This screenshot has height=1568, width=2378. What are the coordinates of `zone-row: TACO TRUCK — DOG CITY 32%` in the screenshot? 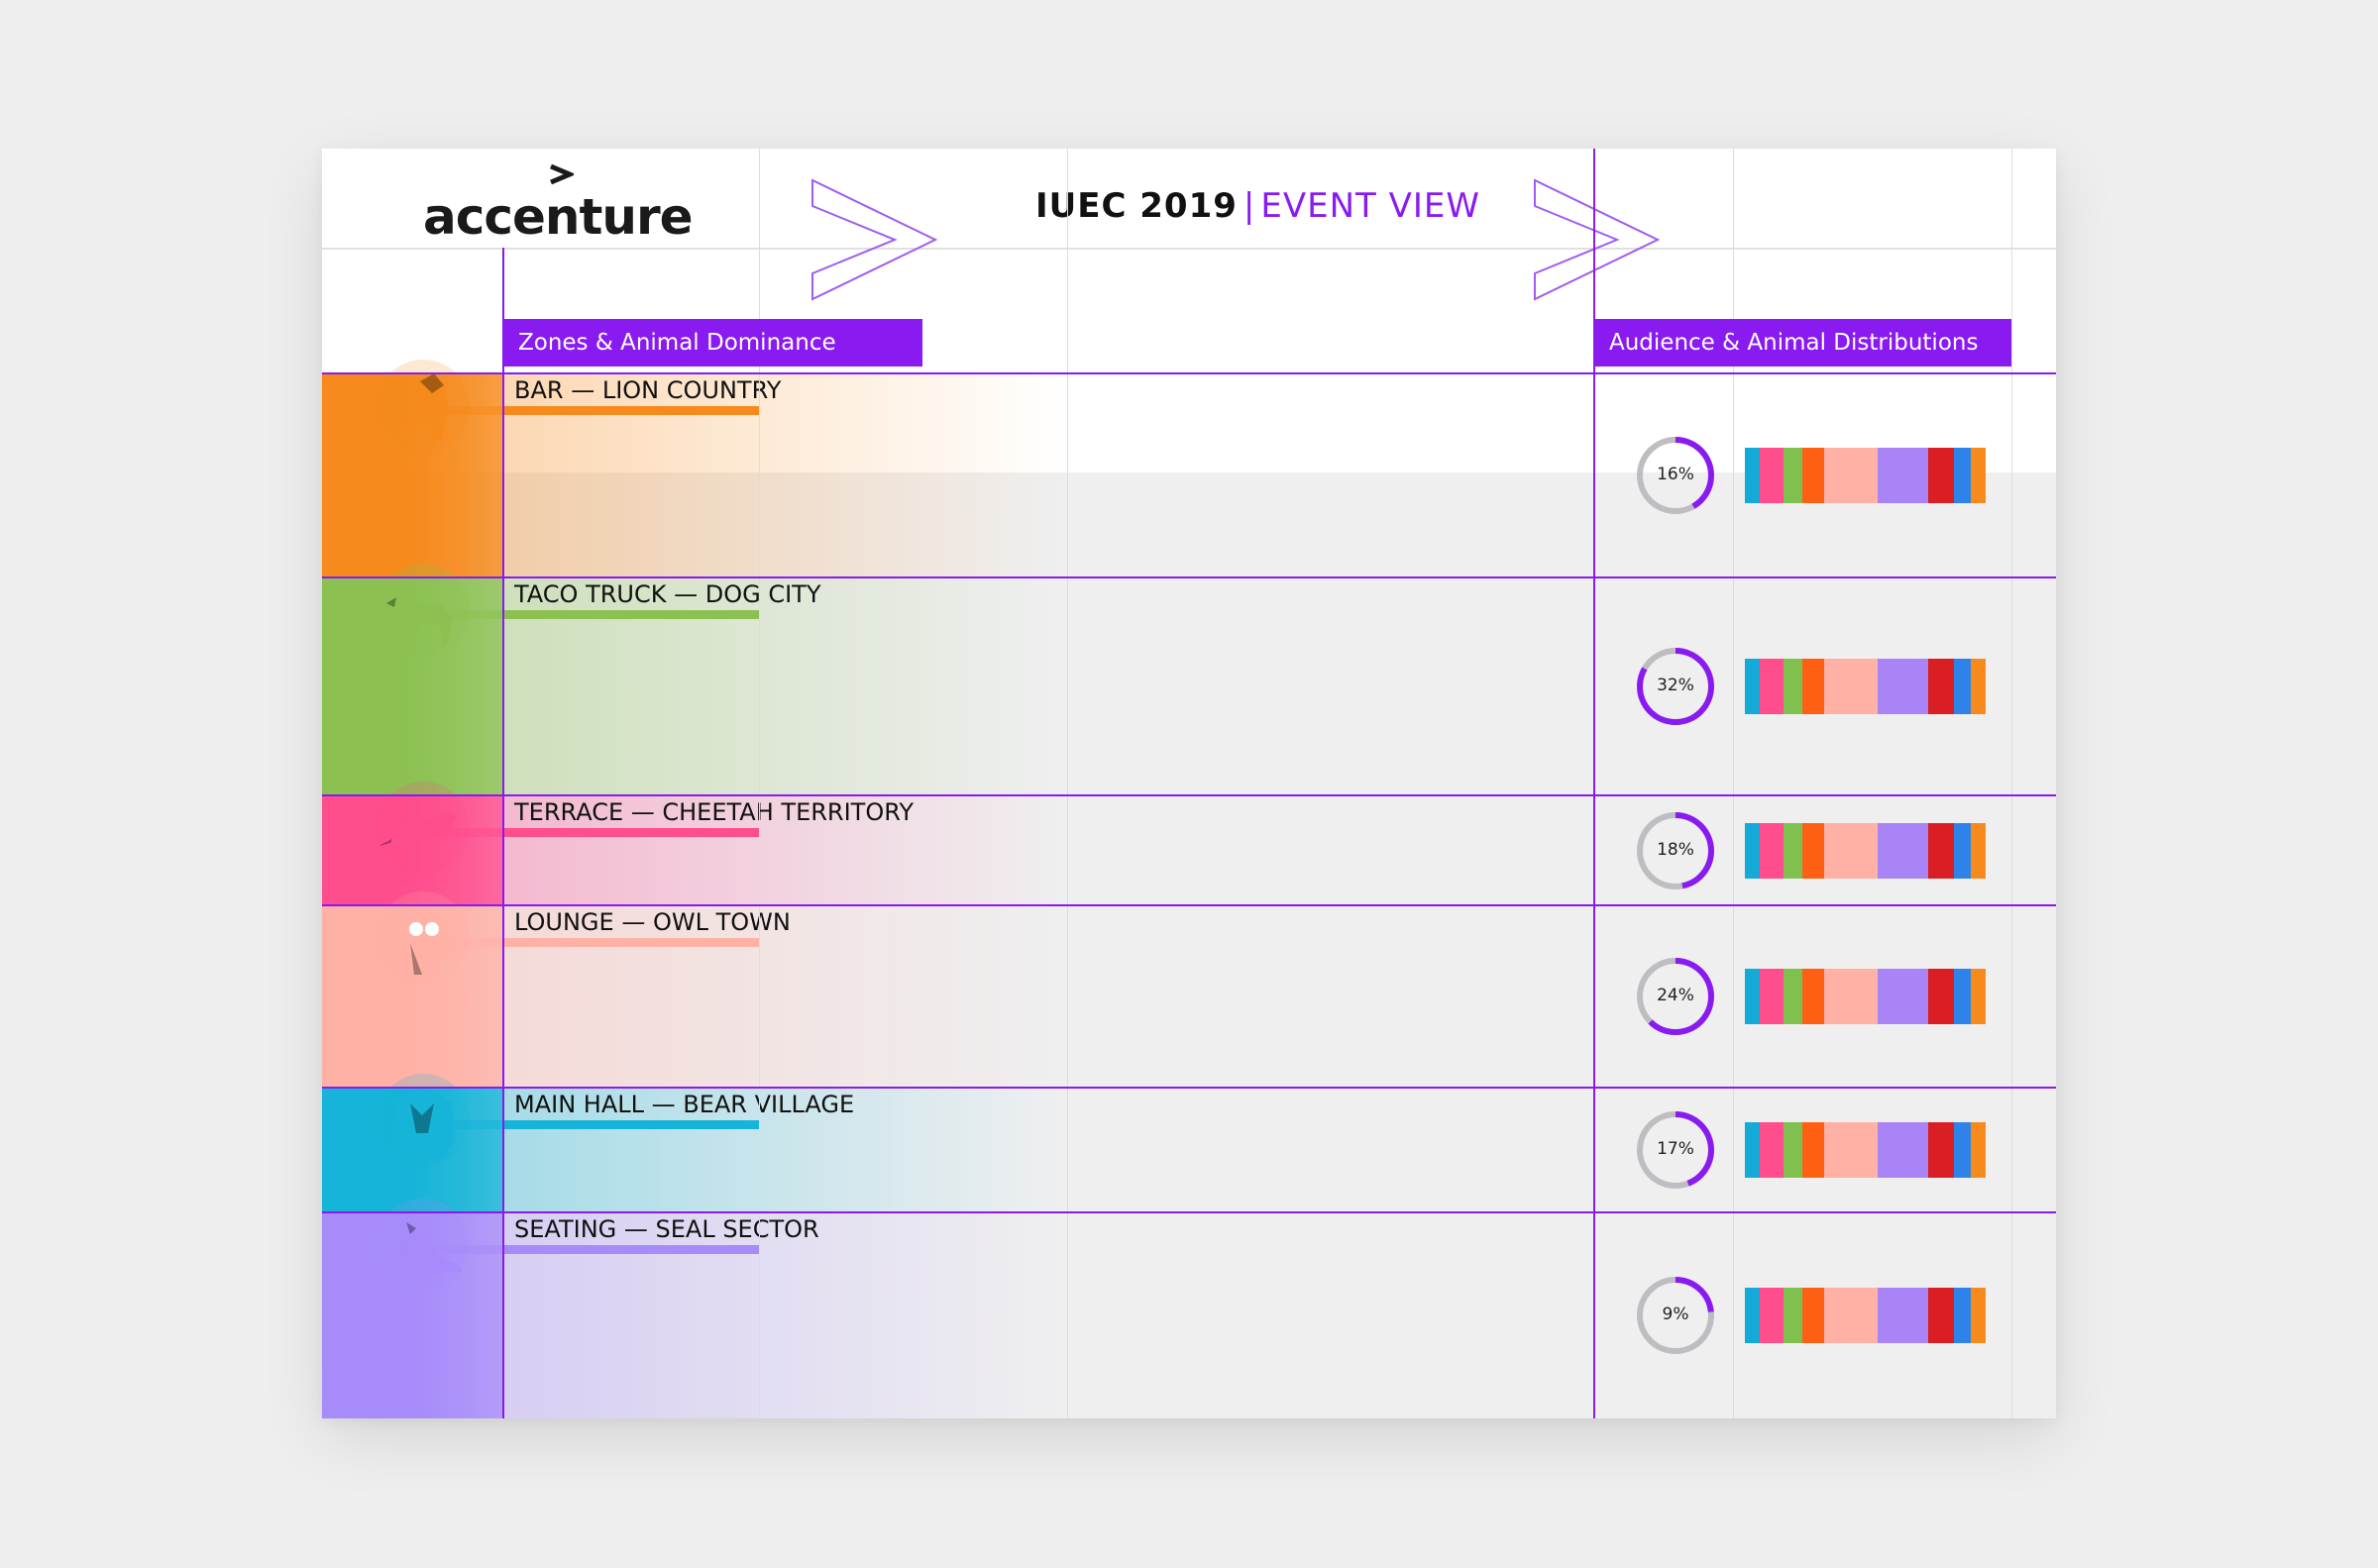 It's located at (1189, 680).